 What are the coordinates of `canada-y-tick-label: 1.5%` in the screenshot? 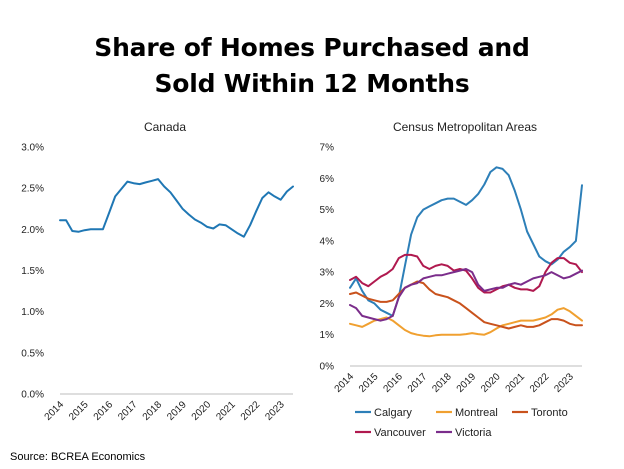 It's located at (32, 271).